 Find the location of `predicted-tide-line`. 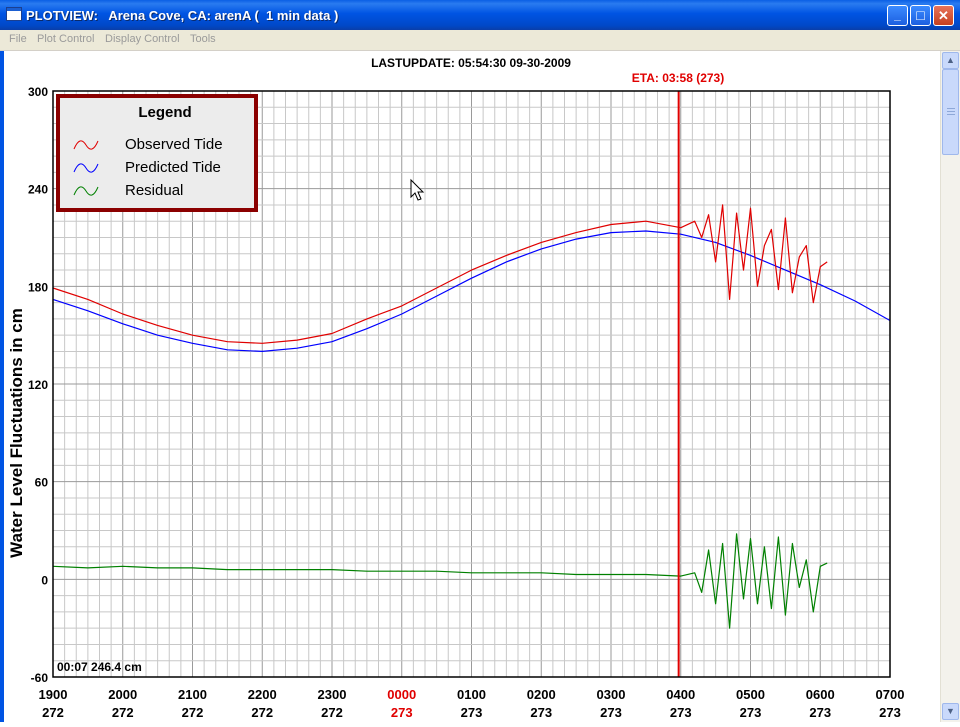

predicted-tide-line is located at coordinates (471, 291).